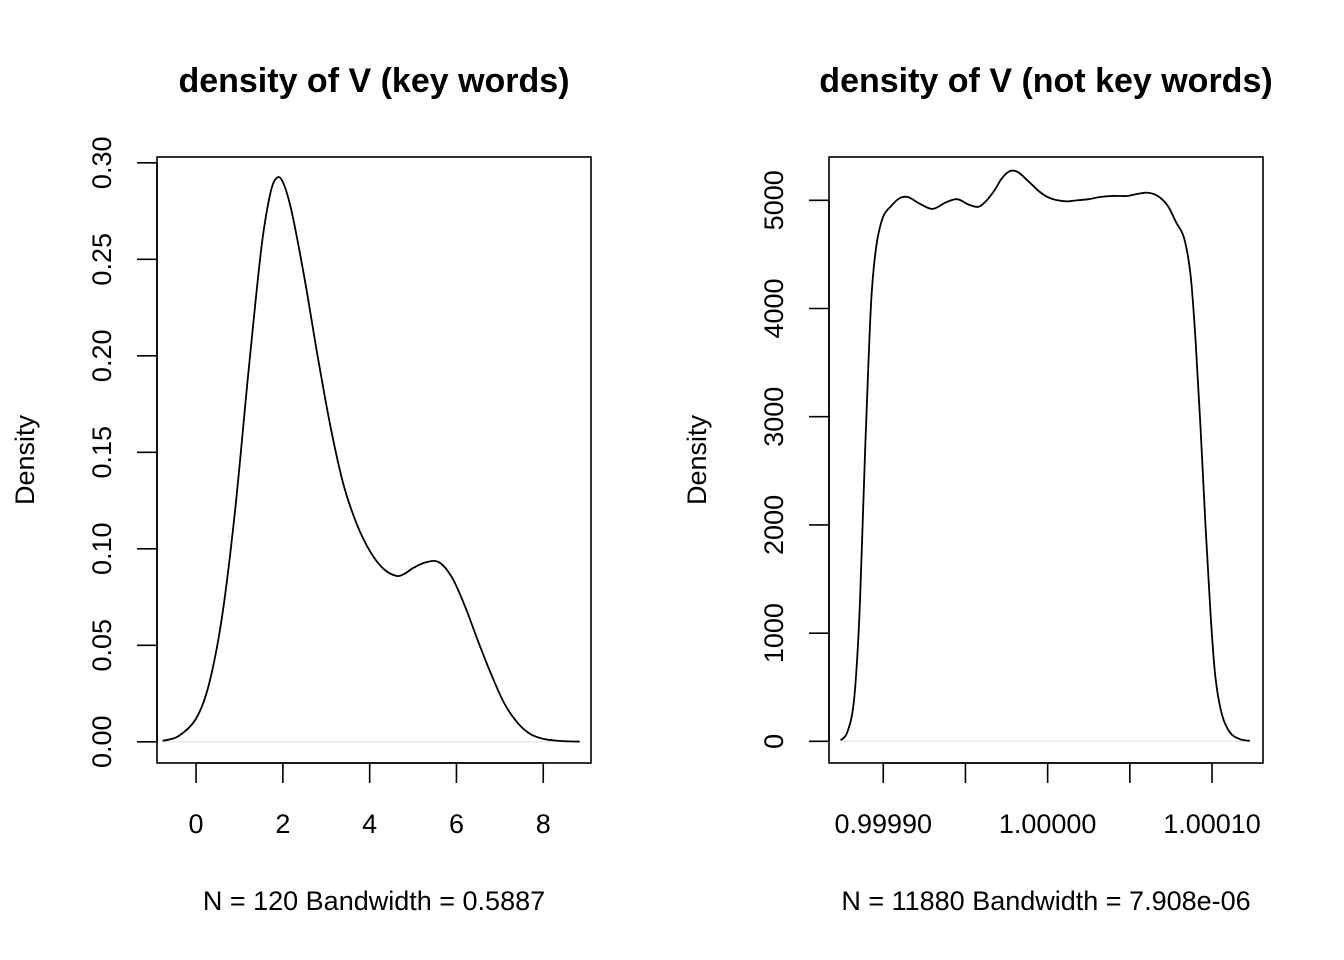  I want to click on y-axis-label-key-words: Density, so click(25, 459).